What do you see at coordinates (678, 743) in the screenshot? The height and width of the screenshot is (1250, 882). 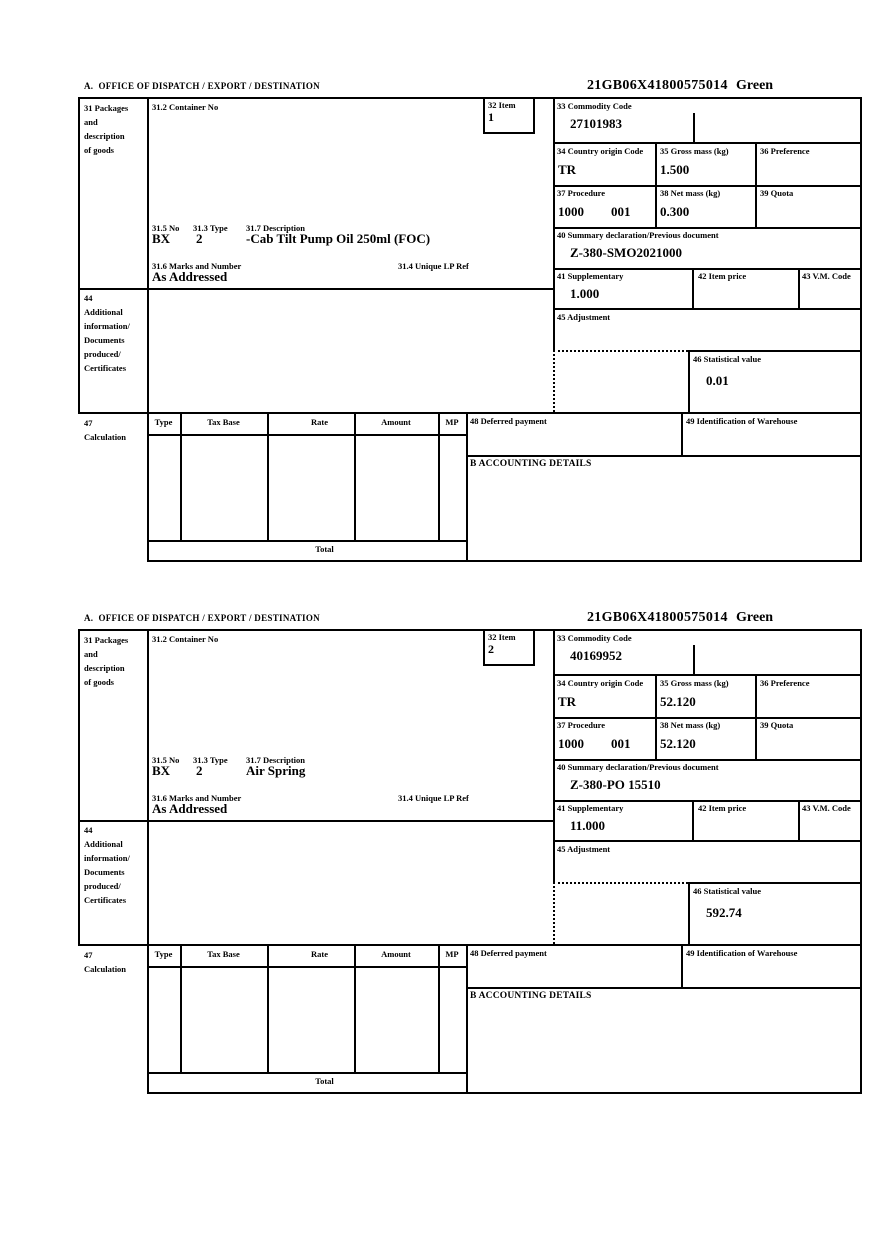 I see `net-mass-value: 52.120` at bounding box center [678, 743].